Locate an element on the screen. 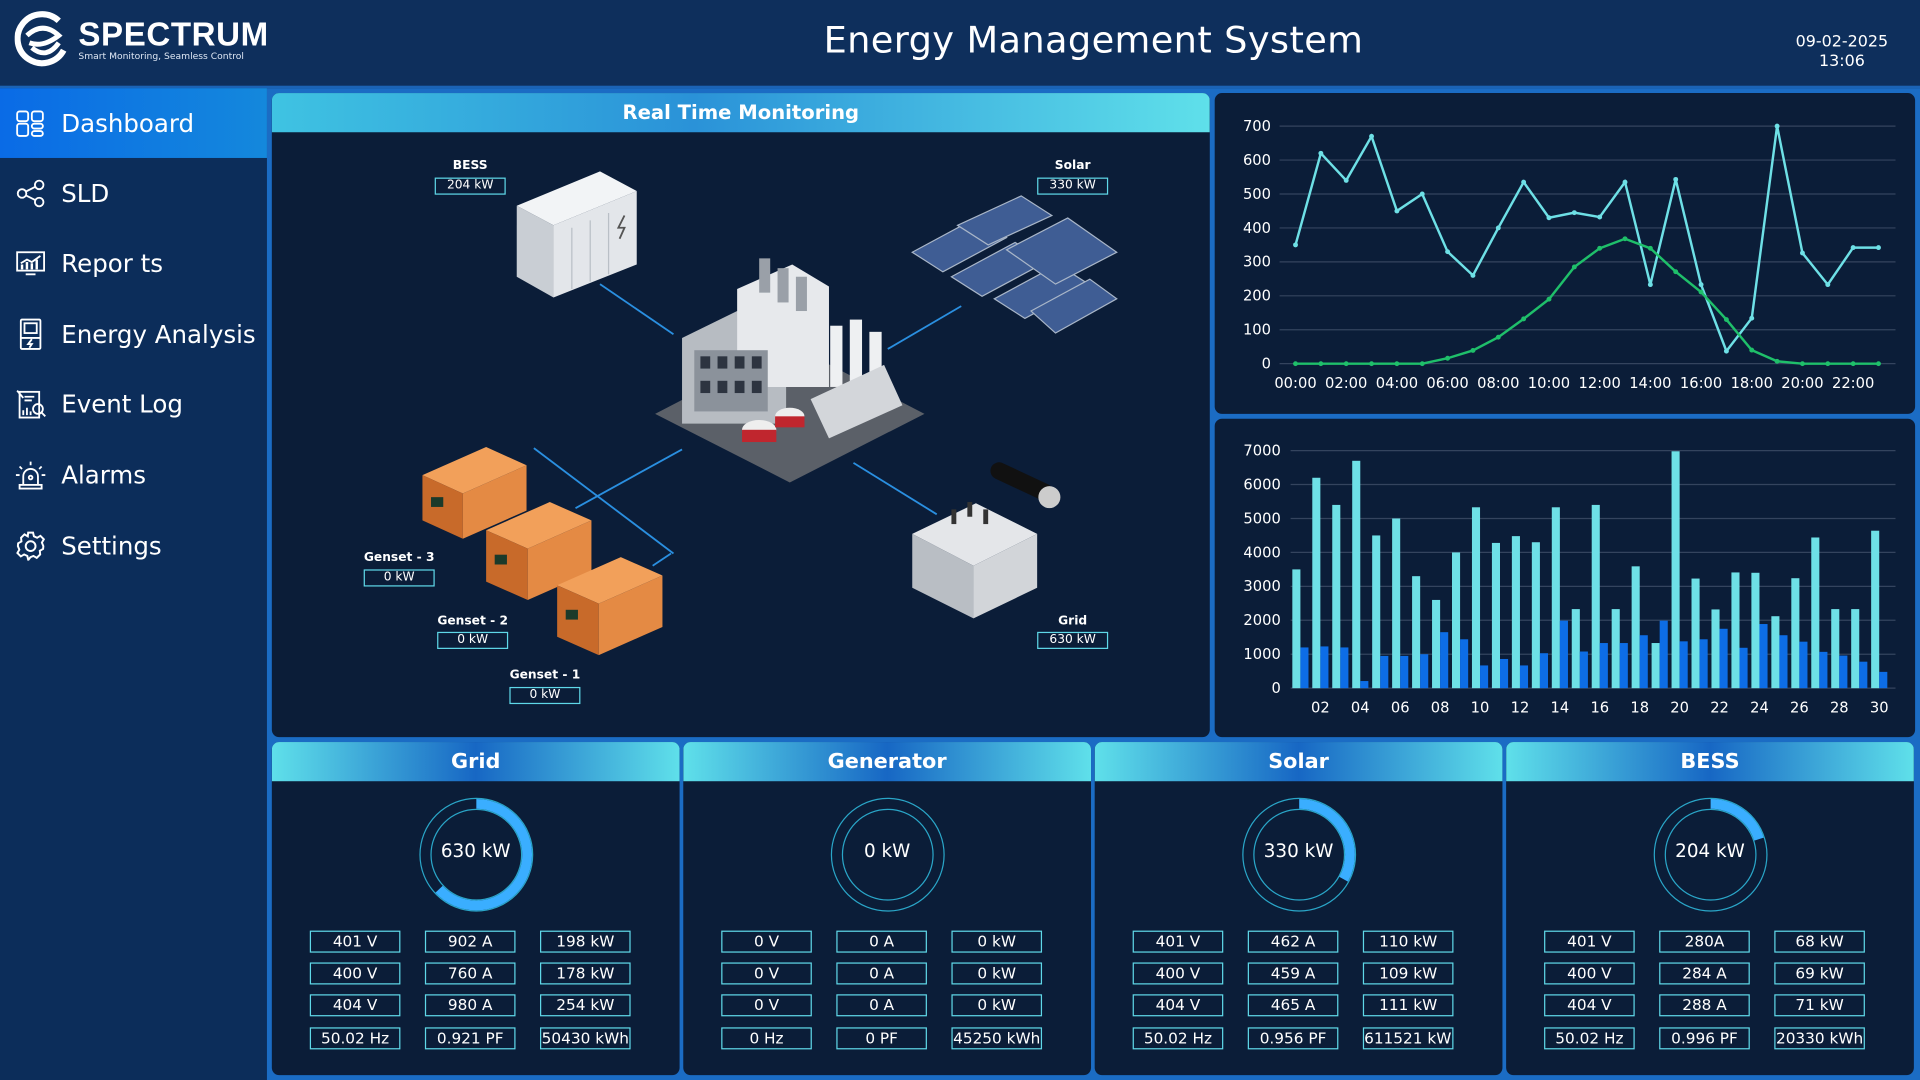 The width and height of the screenshot is (1920, 1080). sidebar-item-sld: SLD is located at coordinates (133, 193).